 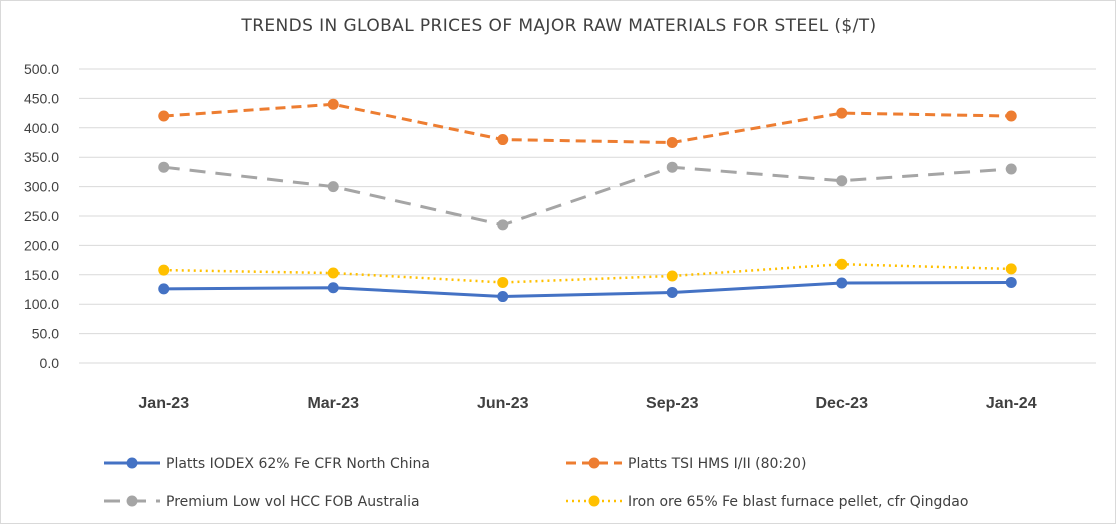 What do you see at coordinates (41, 245) in the screenshot?
I see `y-tick-label: 200.0` at bounding box center [41, 245].